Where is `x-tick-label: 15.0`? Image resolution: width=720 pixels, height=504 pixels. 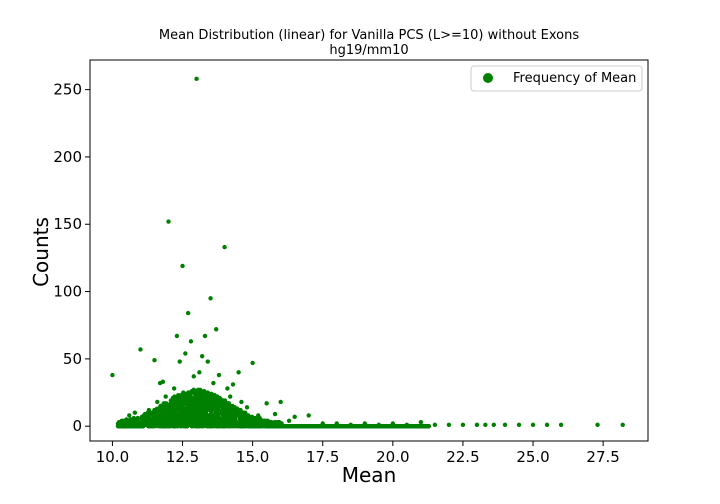 x-tick-label: 15.0 is located at coordinates (252, 457).